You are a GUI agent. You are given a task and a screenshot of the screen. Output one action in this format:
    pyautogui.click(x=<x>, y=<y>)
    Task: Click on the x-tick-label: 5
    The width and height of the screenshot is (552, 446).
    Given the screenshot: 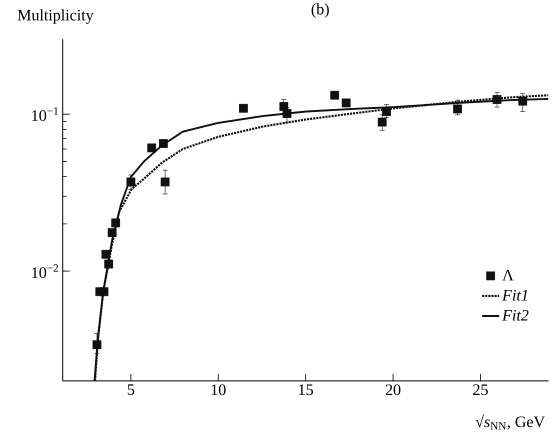 What is the action you would take?
    pyautogui.click(x=131, y=389)
    